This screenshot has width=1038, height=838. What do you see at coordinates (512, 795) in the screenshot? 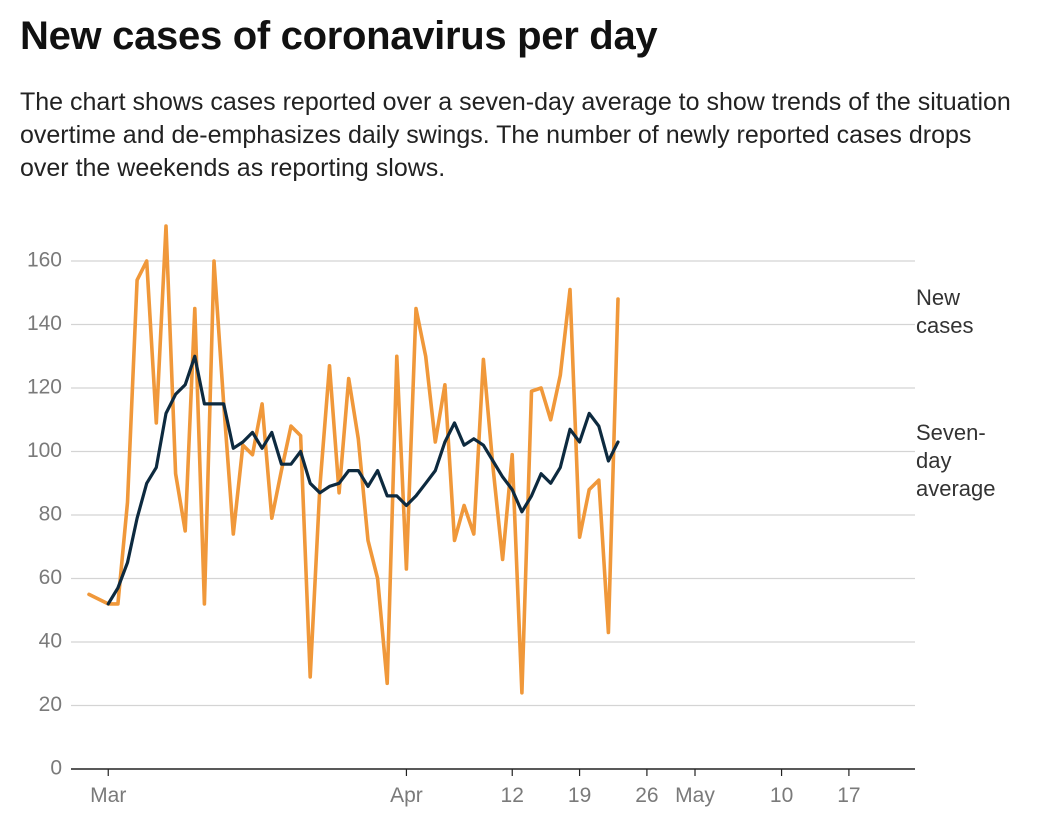
I see `x-tick-label: 12` at bounding box center [512, 795].